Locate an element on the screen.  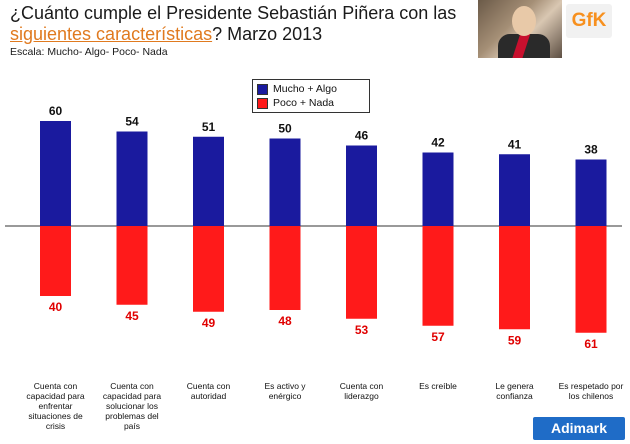
president-photo is located at coordinates (520, 29).